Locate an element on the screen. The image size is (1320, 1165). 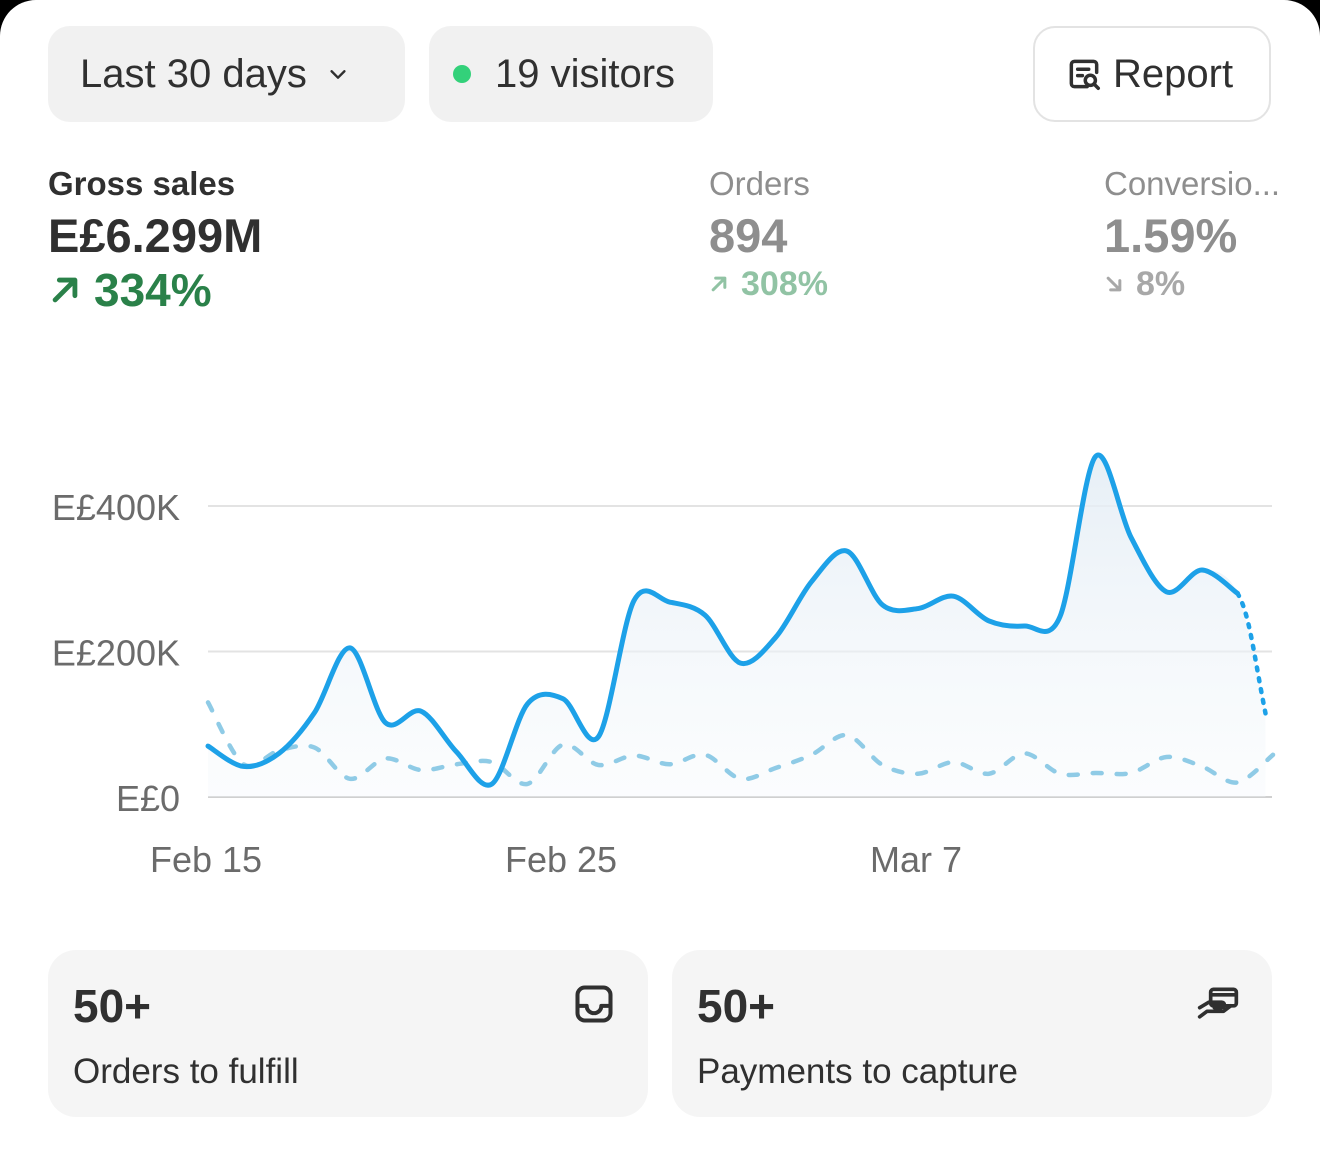
metric-value: 1.59% is located at coordinates (1171, 235).